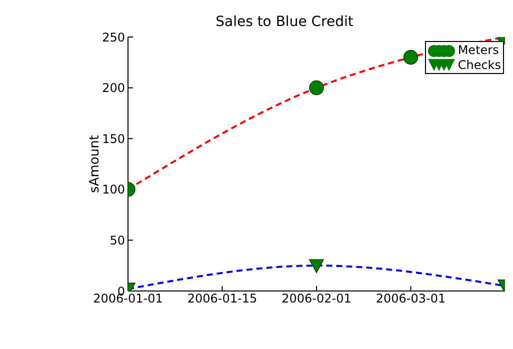  I want to click on y-tick-label: 50, so click(117, 240).